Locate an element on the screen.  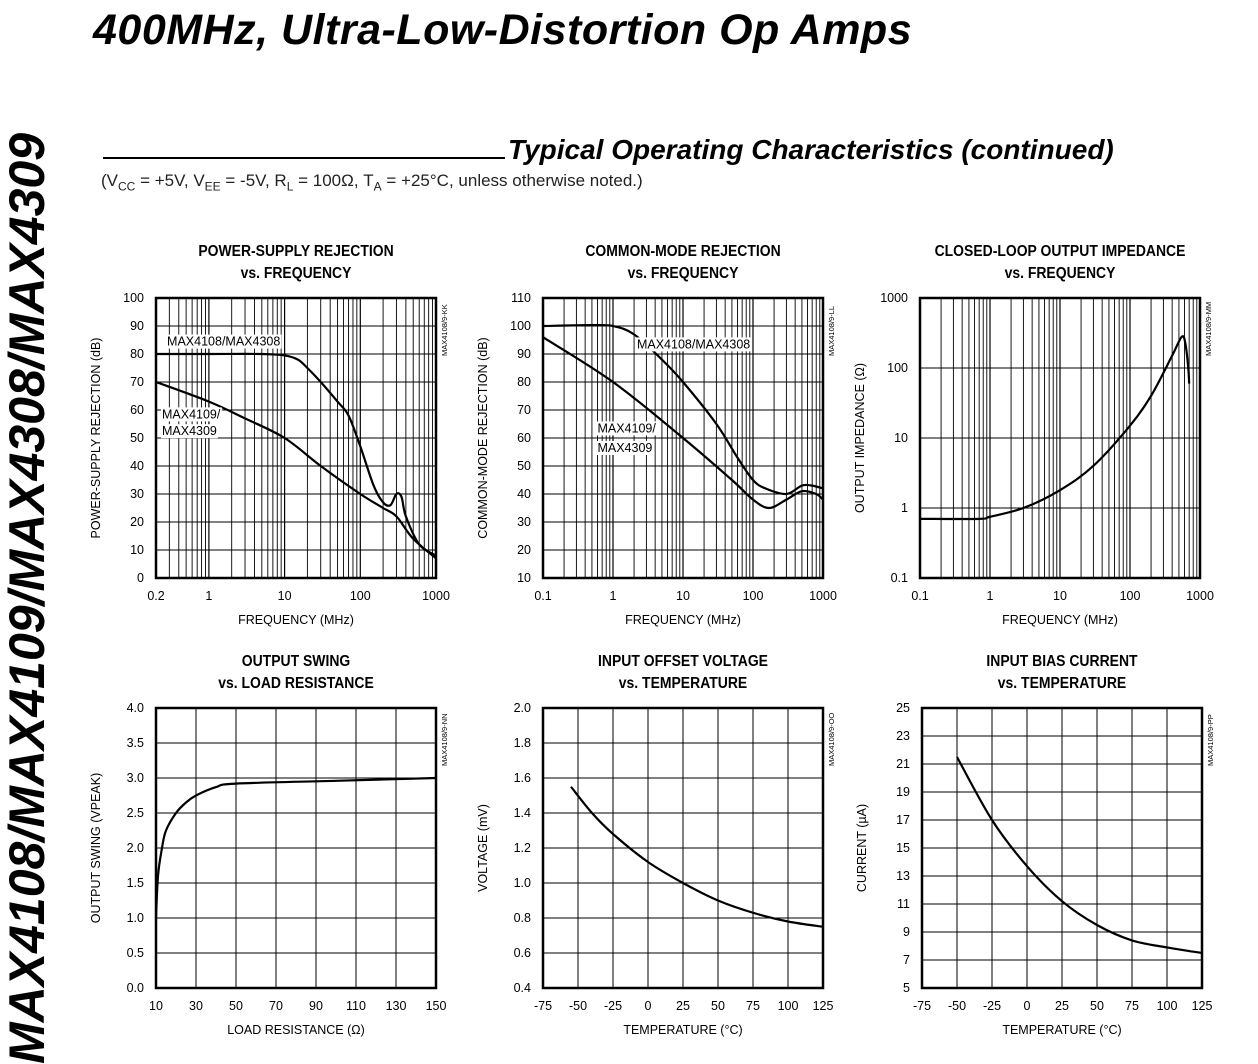
conditions-text: = -5V, R is located at coordinates (253, 180).